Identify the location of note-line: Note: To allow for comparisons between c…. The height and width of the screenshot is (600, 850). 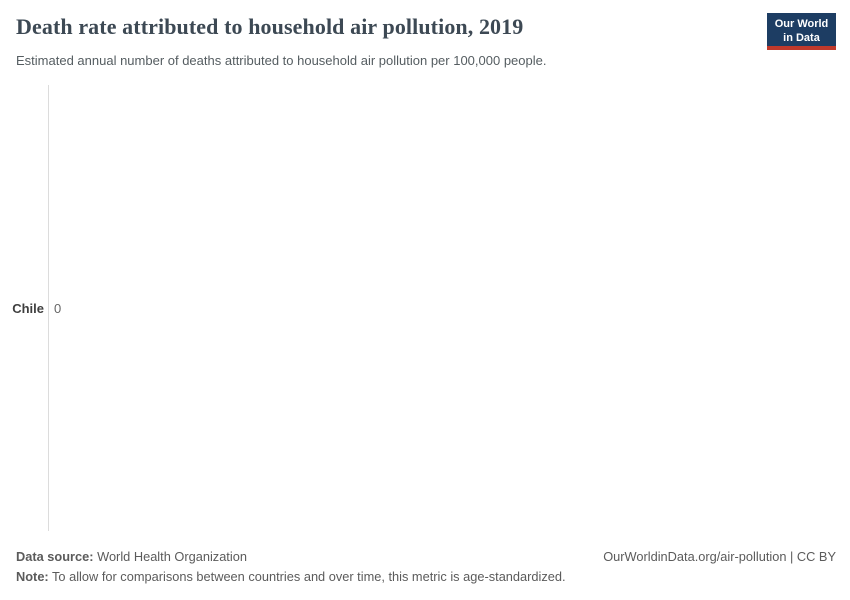
(291, 577).